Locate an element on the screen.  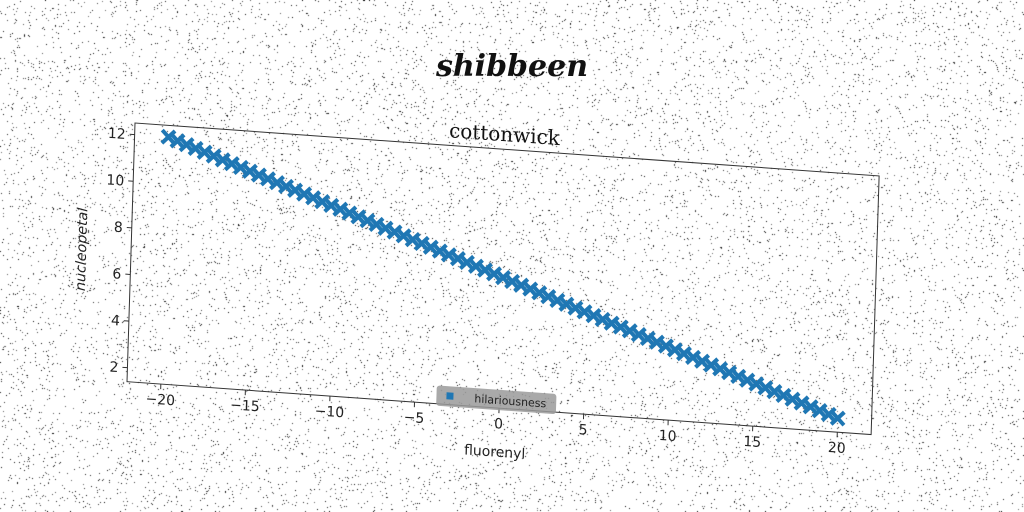
legend-box is located at coordinates (496, 399).